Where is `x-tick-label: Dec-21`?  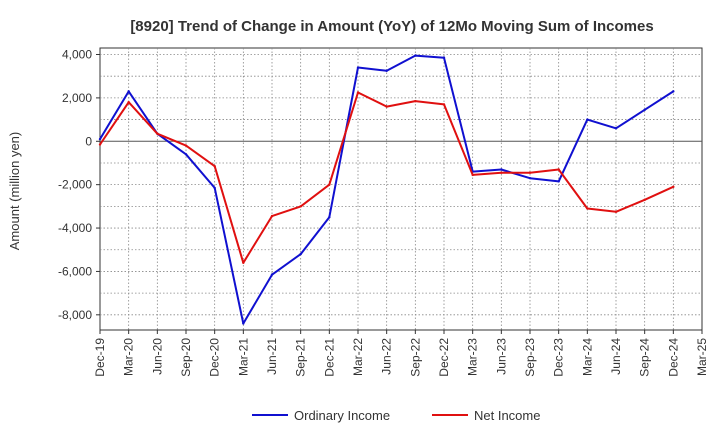
x-tick-label: Dec-21 is located at coordinates (329, 357).